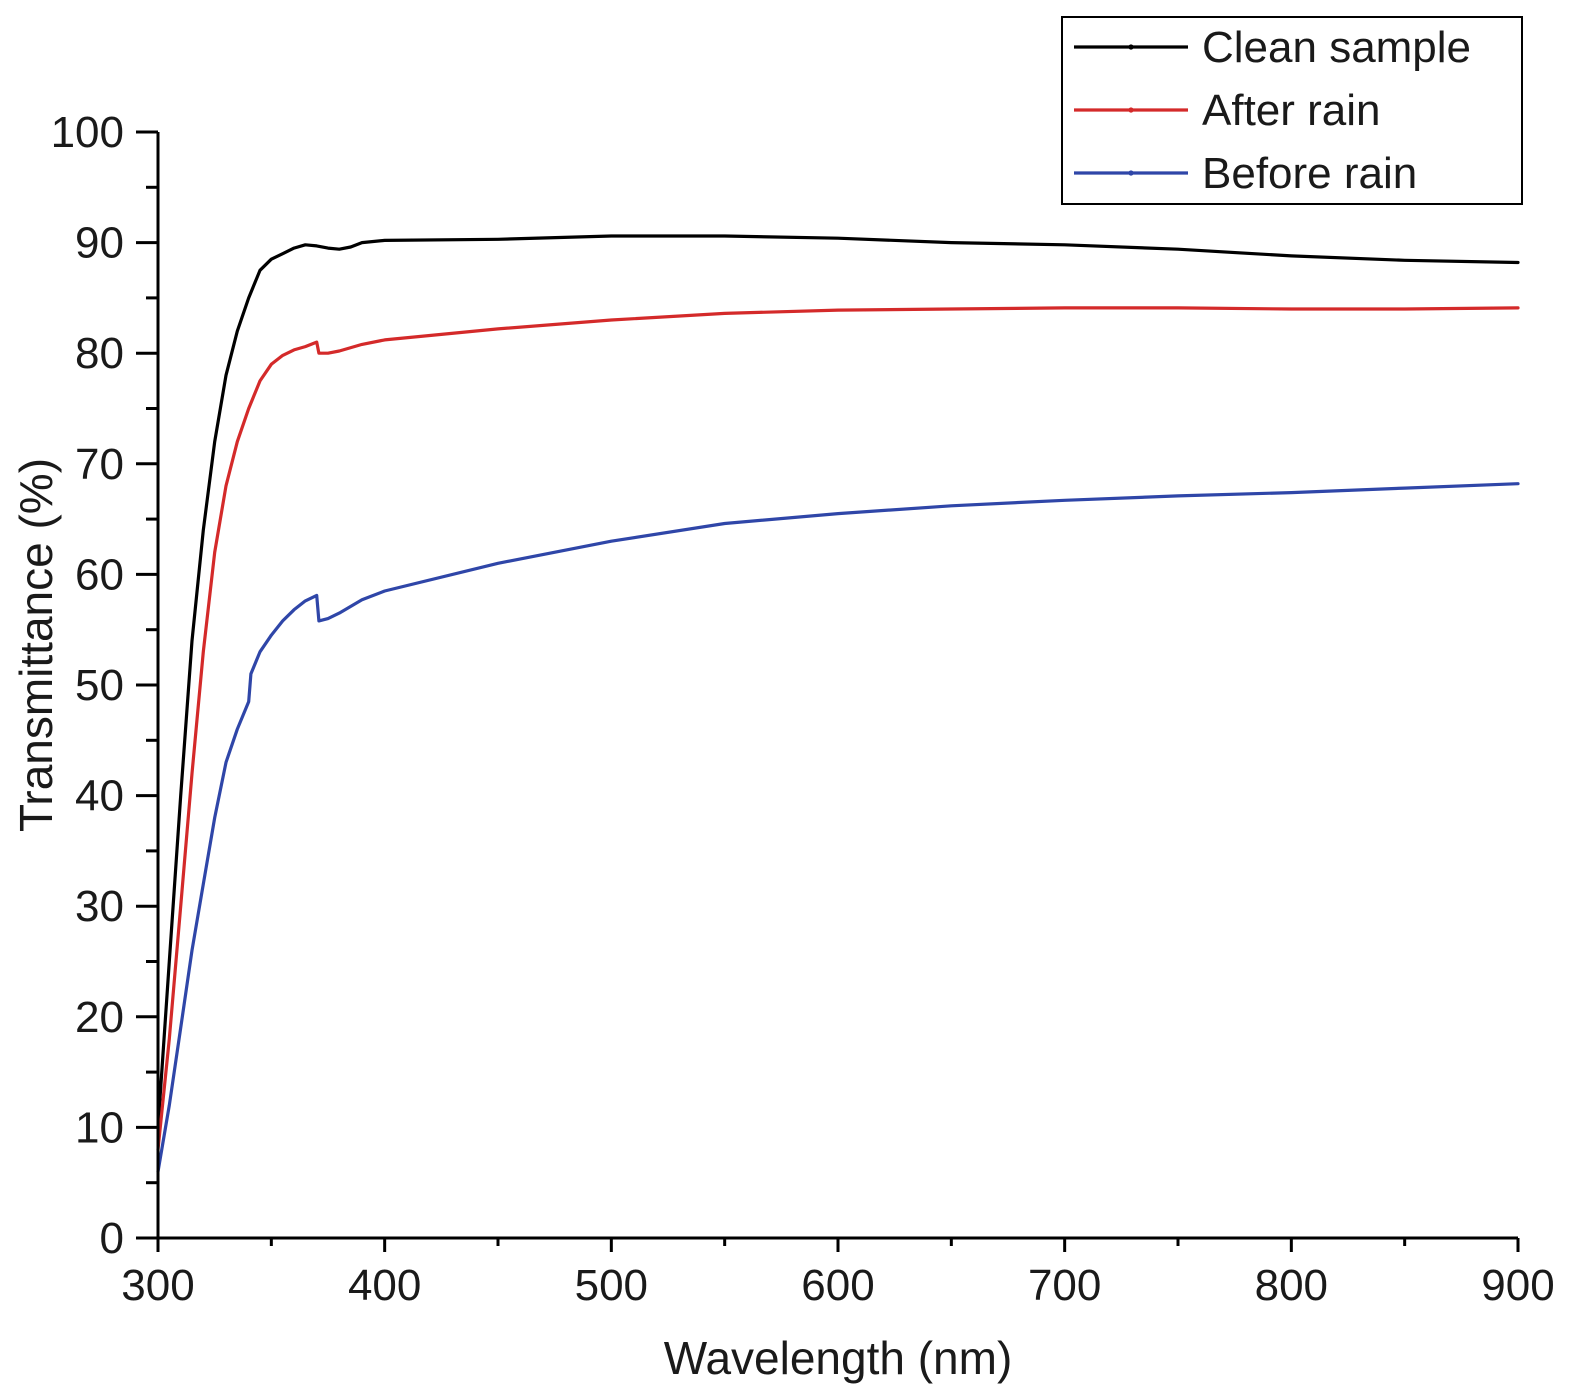 The image size is (1575, 1394). Describe the element at coordinates (99, 574) in the screenshot. I see `y-tick-label: 60` at that location.